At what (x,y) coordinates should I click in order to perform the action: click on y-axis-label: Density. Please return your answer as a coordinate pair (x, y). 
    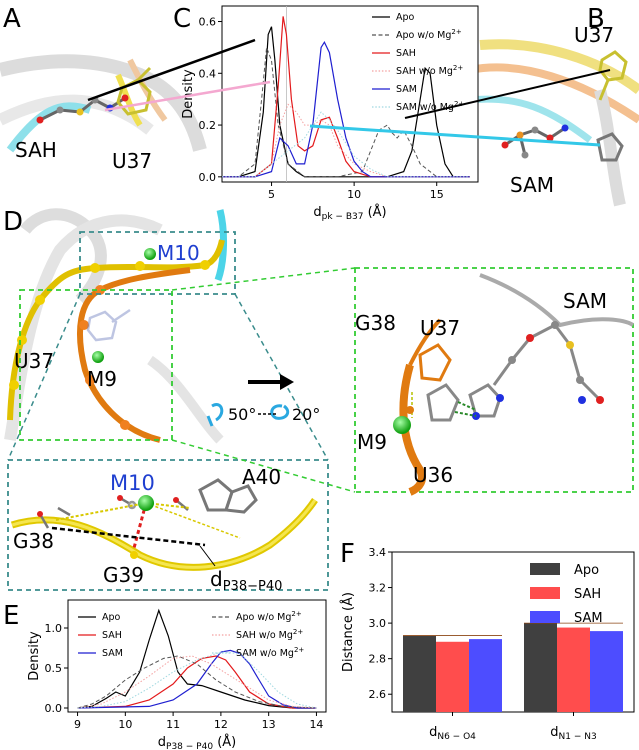
    Looking at the image, I should click on (188, 94).